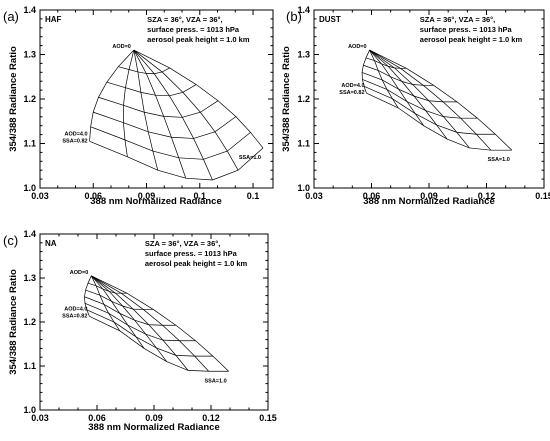 The height and width of the screenshot is (441, 550). Describe the element at coordinates (11, 16) in the screenshot. I see `panel-letter: (a)` at that location.